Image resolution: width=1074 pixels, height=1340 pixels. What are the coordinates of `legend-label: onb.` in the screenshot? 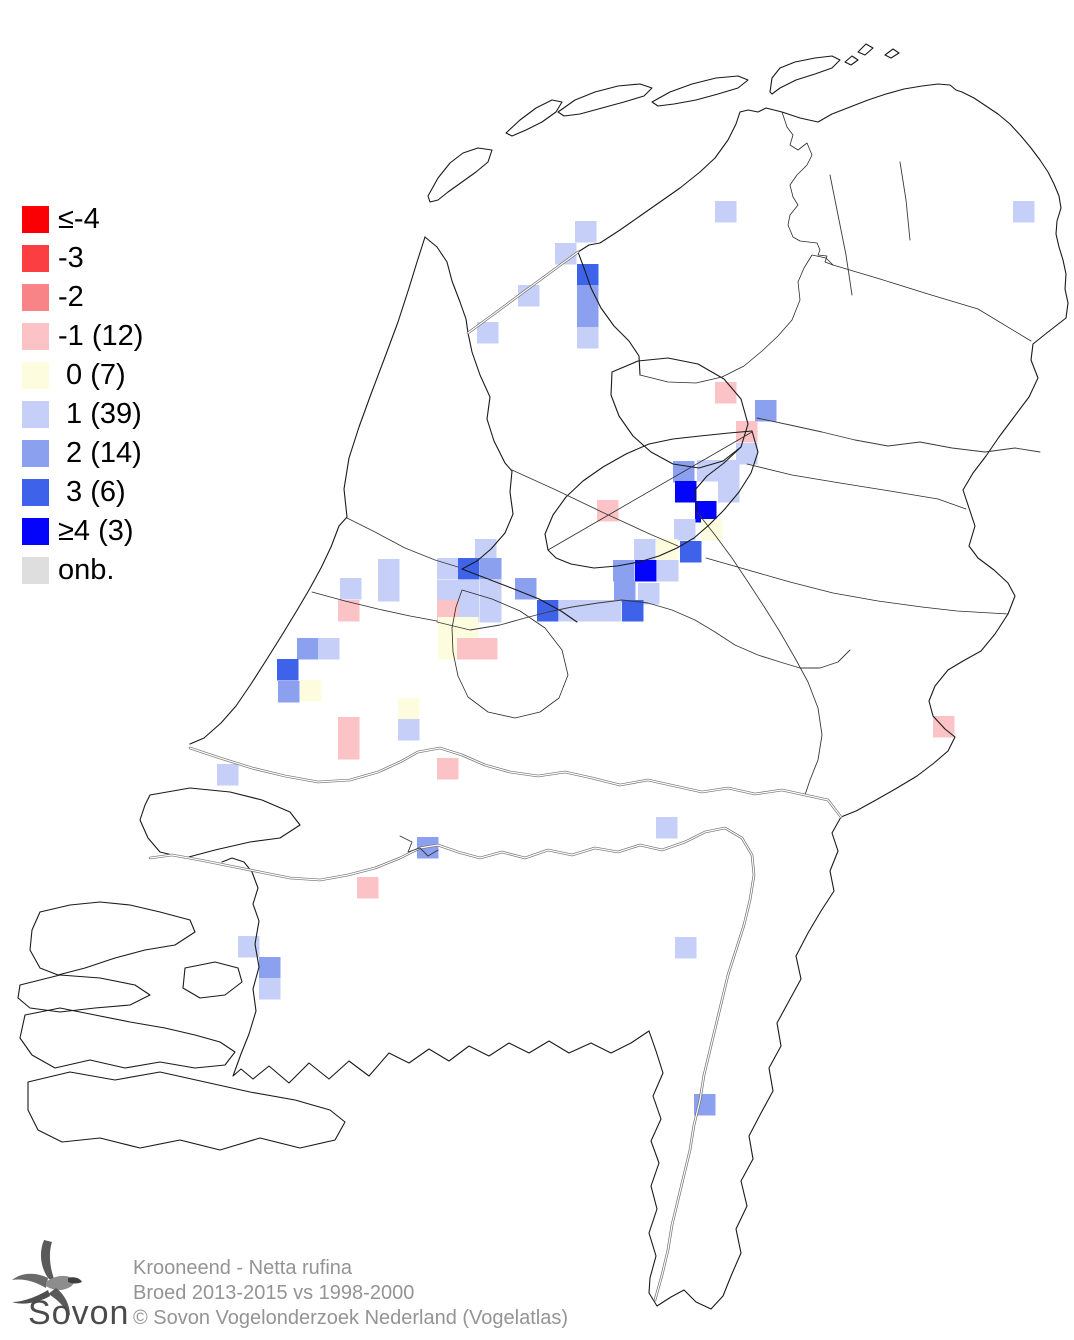 It's located at (86, 570).